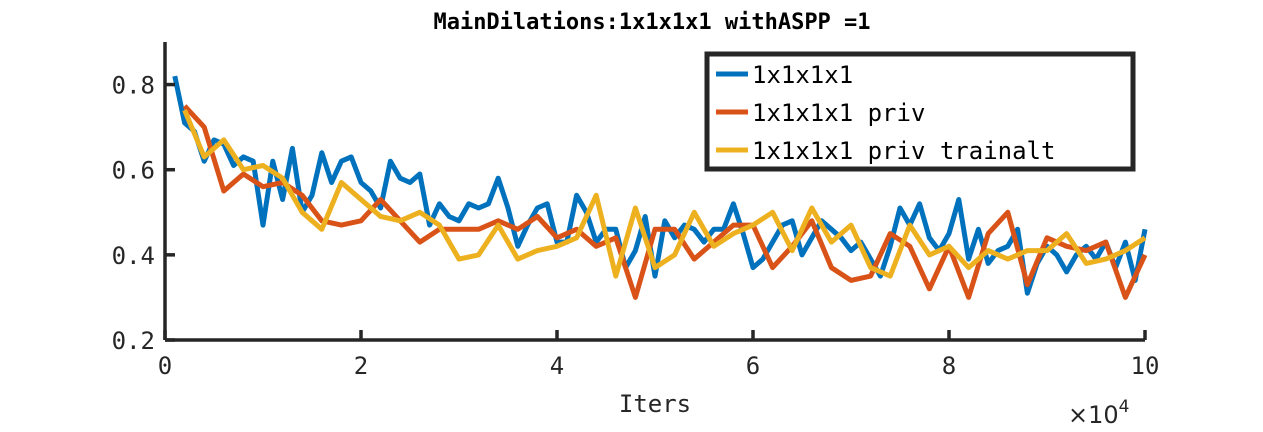 This screenshot has height=432, width=1263. I want to click on legend: 1x1x1x1 1x1x1x1 priv 1x1x1x1 priv trainalt, so click(920, 111).